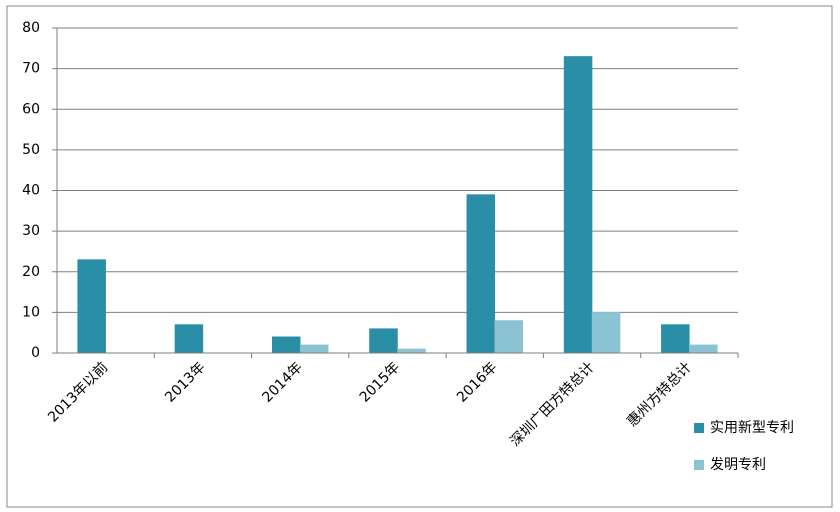 This screenshot has width=840, height=512. What do you see at coordinates (31, 191) in the screenshot?
I see `y-tick-label: 40` at bounding box center [31, 191].